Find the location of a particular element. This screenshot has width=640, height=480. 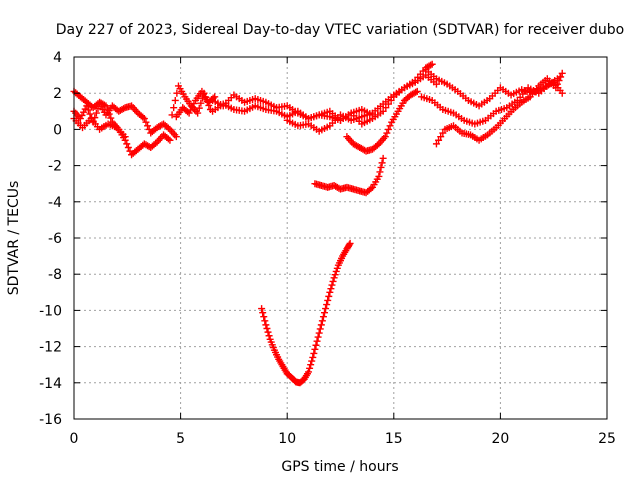

y-axis-label: SDTVAR / TECUs is located at coordinates (14, 238).